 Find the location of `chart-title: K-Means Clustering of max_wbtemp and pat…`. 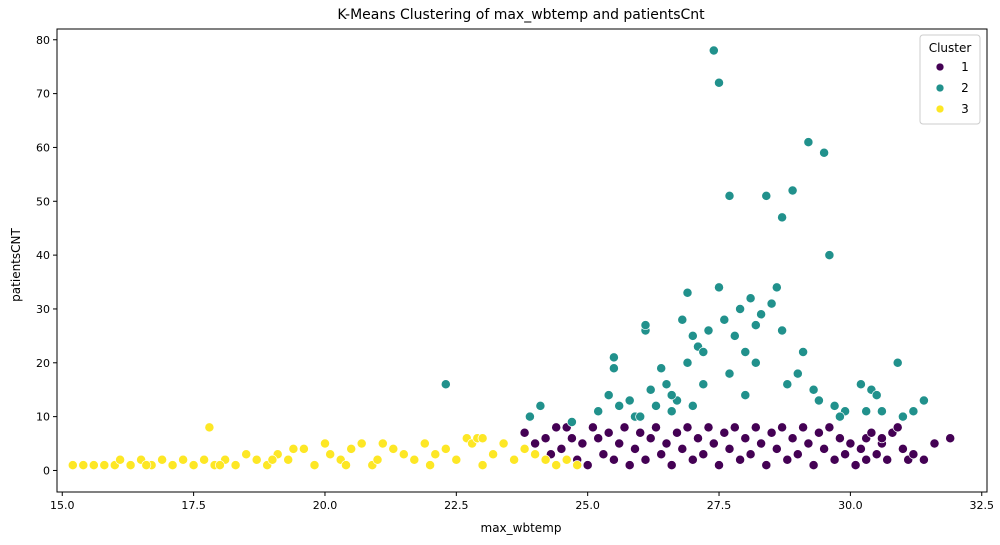

chart-title: K-Means Clustering of max_wbtemp and pat… is located at coordinates (521, 15).